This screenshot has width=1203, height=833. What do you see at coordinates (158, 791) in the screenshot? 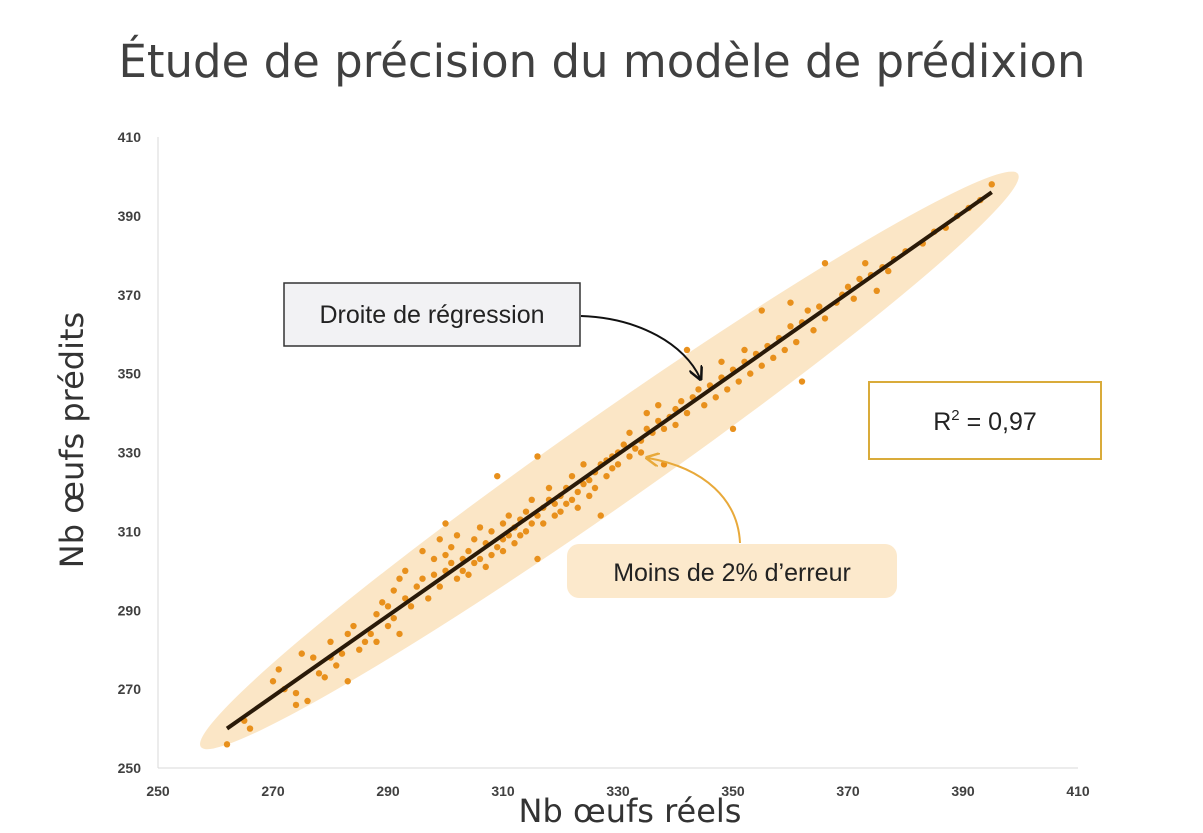
I see `x-tick-label: 250` at bounding box center [158, 791].